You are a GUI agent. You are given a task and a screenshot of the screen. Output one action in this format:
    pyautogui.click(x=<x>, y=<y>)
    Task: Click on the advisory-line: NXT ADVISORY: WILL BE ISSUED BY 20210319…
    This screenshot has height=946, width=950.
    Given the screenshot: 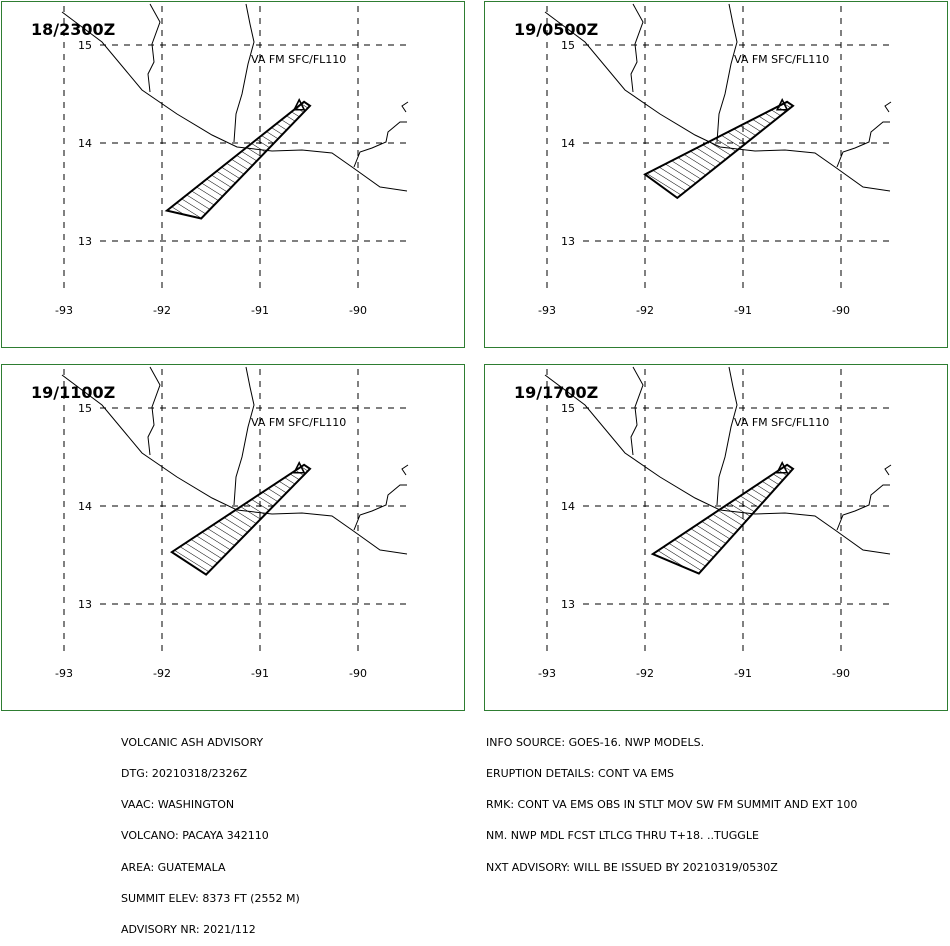 What is the action you would take?
    pyautogui.click(x=632, y=867)
    